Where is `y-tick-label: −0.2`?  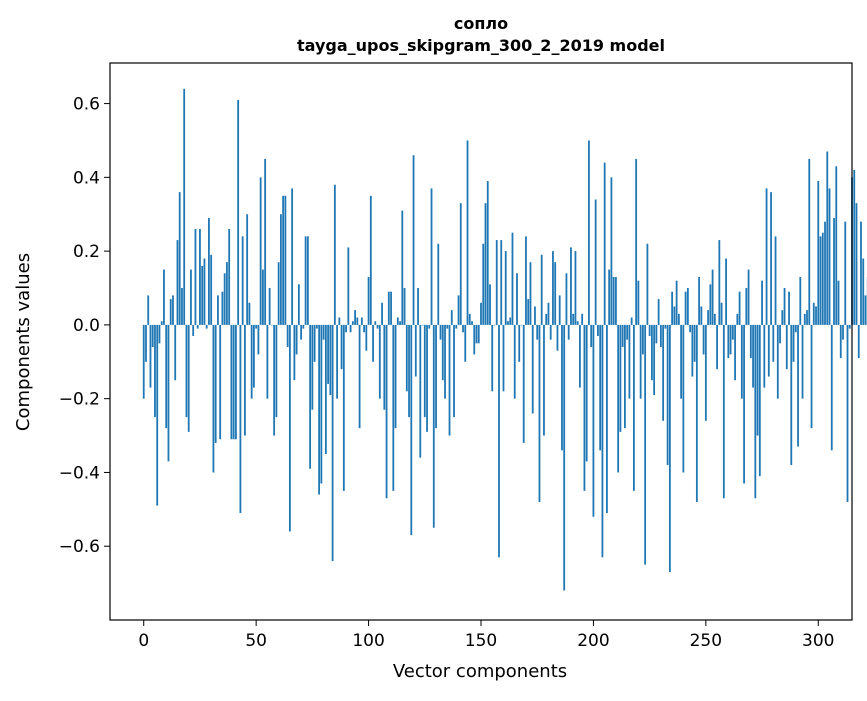 y-tick-label: −0.2 is located at coordinates (79, 400).